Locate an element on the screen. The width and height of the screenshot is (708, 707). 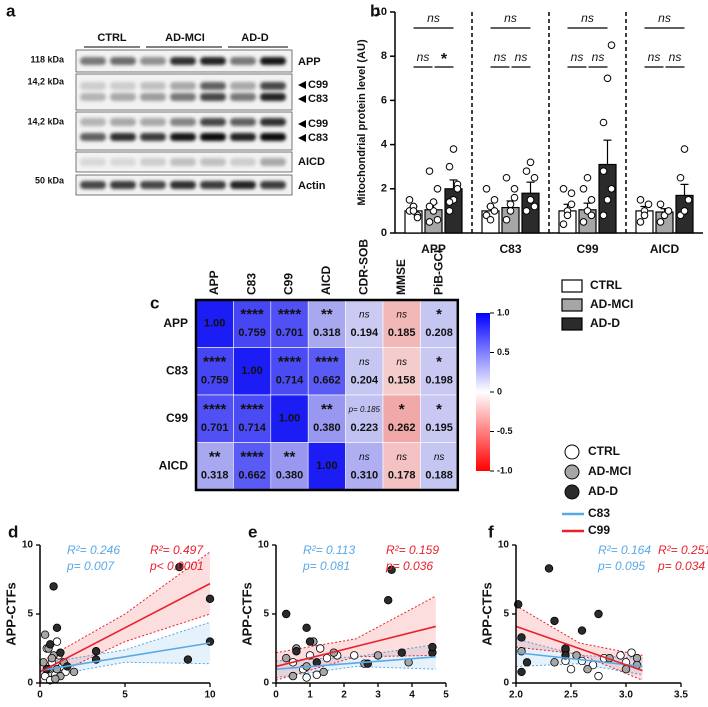
cell-value: 0.158 is located at coordinates (402, 380).